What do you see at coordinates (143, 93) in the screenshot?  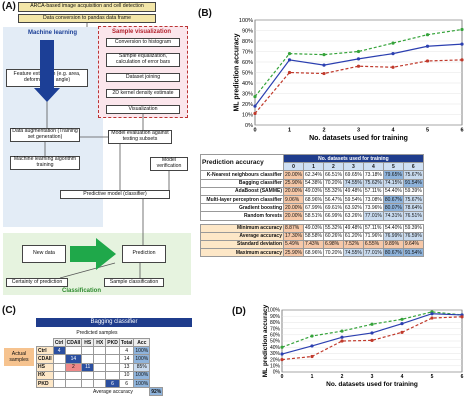 I see `sv-item-kde: 2D kernel density estimate` at bounding box center [143, 93].